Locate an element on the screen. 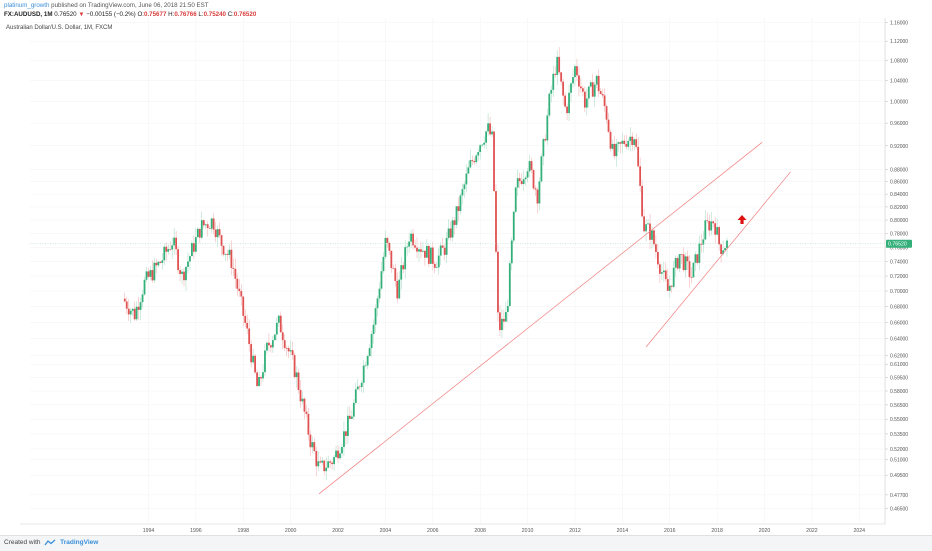 The width and height of the screenshot is (932, 551). low-value: 0.75240 is located at coordinates (214, 14).